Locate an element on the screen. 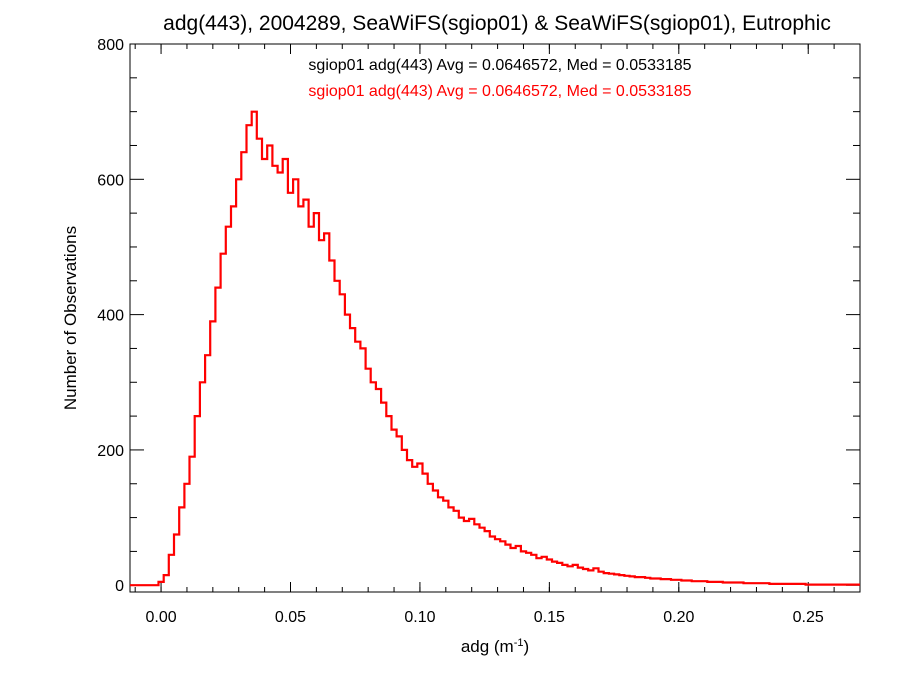 This screenshot has width=900, height=675. y-axis-label: Number of Observations is located at coordinates (70, 318).